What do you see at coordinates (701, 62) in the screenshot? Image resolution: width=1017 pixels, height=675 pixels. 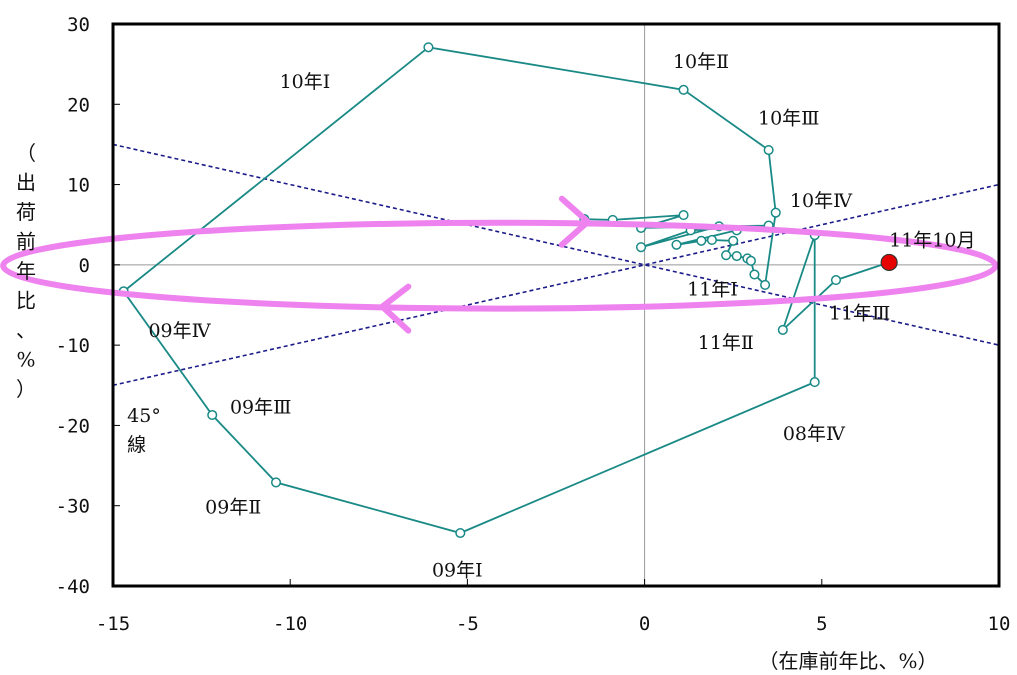 I see `annotation-label: 10年Ⅱ` at bounding box center [701, 62].